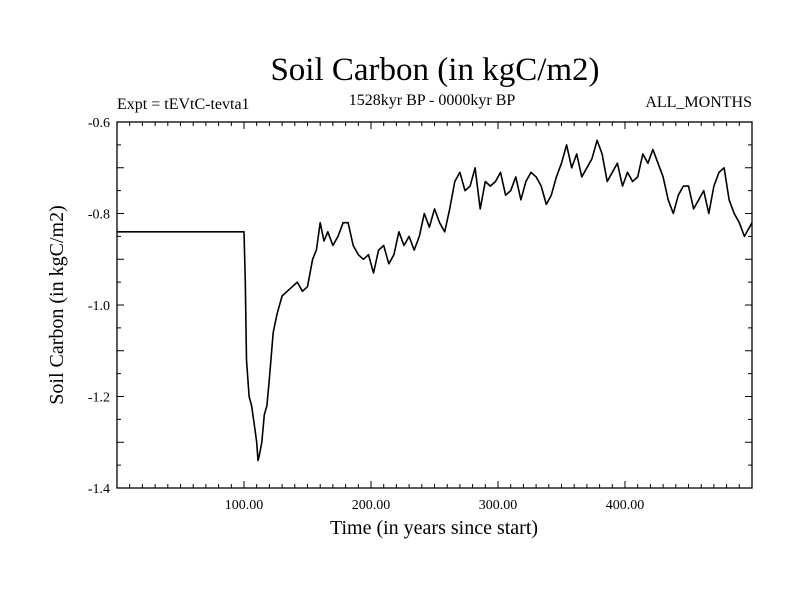  What do you see at coordinates (244, 505) in the screenshot?
I see `x-tick-label: 100.00` at bounding box center [244, 505].